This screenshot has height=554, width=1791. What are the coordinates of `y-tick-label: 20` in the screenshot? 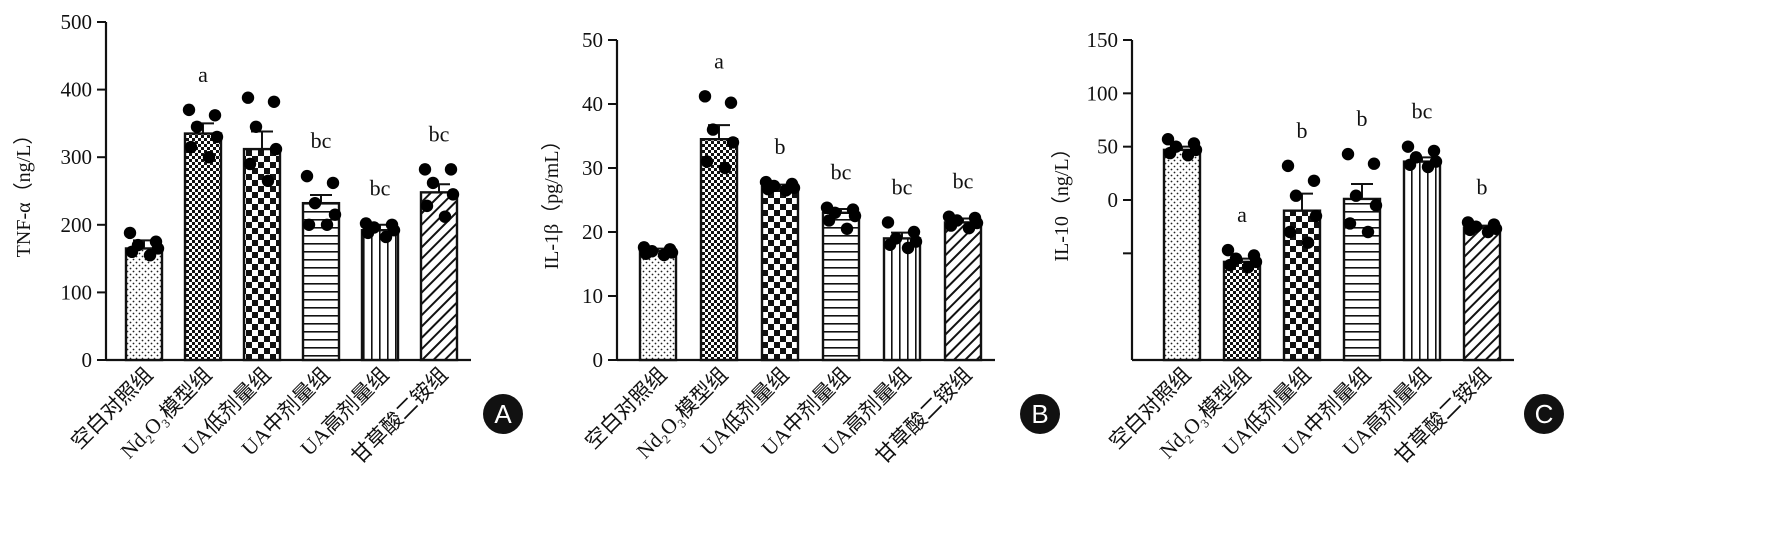 It's located at (592, 232).